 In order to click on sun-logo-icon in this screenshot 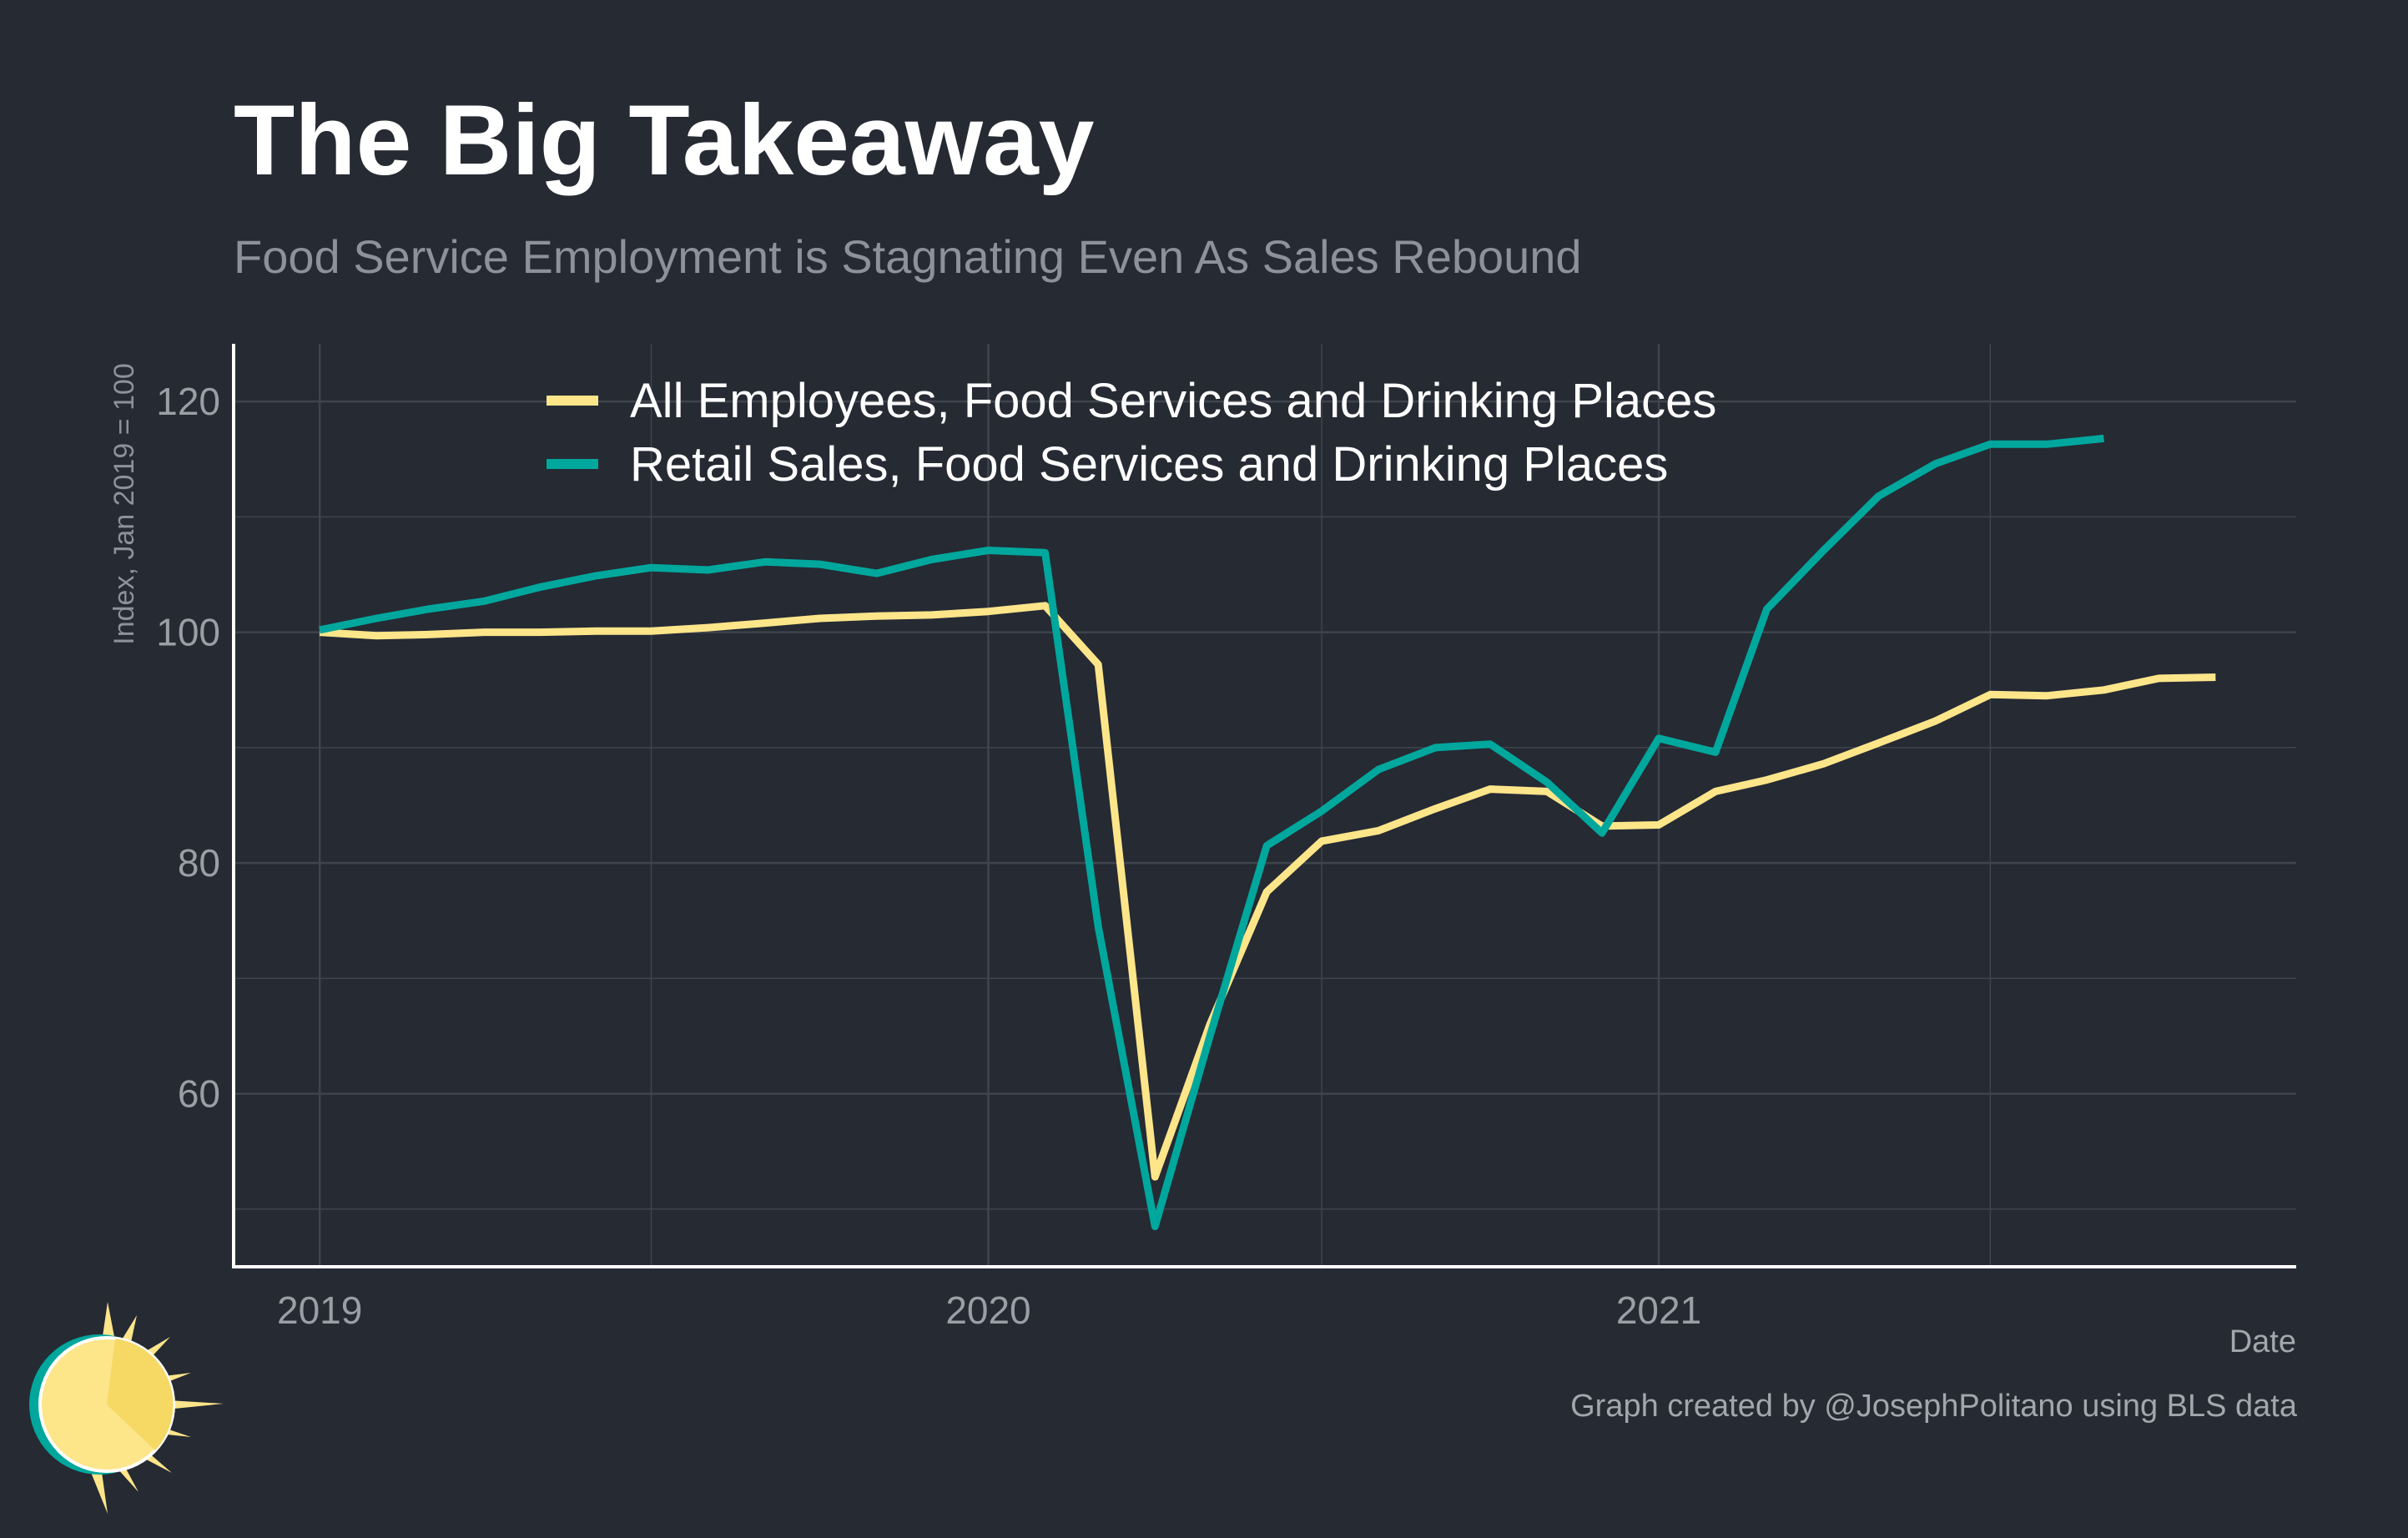, I will do `click(126, 1408)`.